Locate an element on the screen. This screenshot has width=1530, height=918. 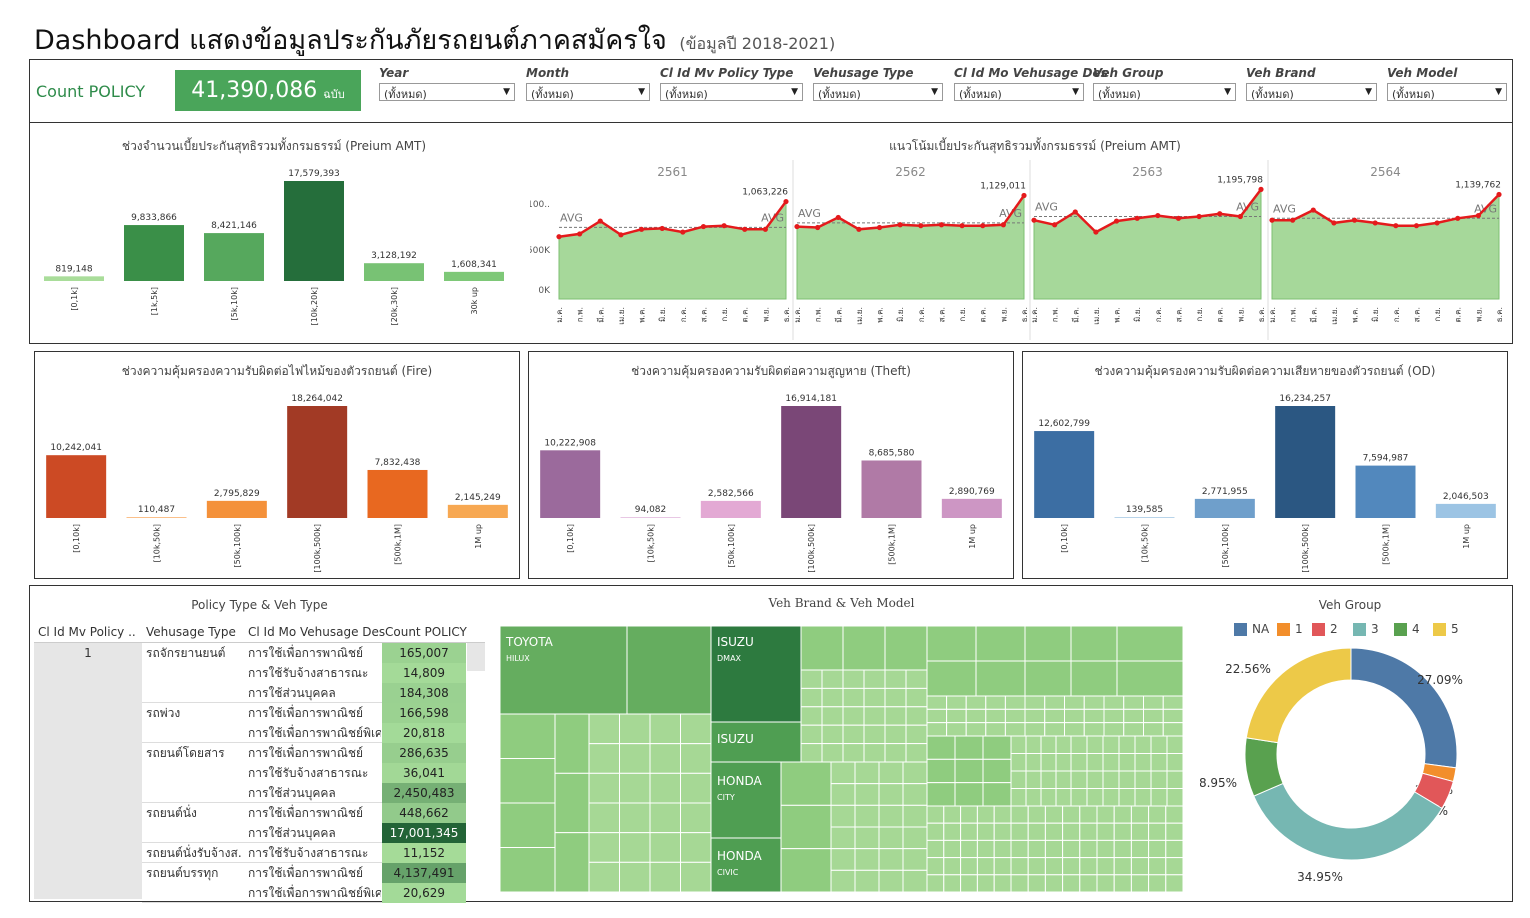
filter-label: Cl Id Mo Vehusage Des is located at coordinates (1031, 73).